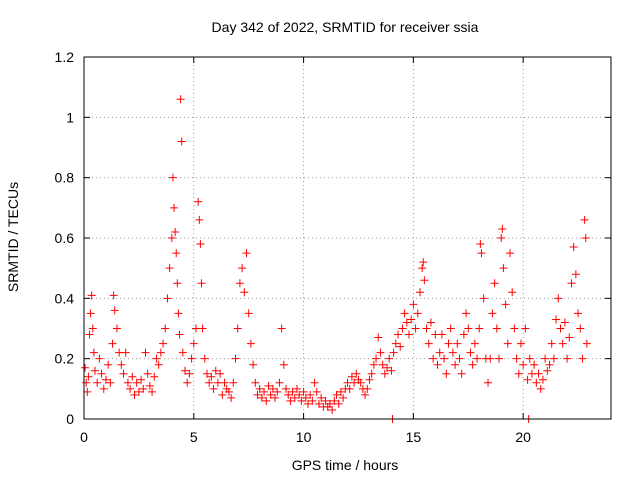 The width and height of the screenshot is (640, 480). I want to click on y-tick-label: 1, so click(70, 117).